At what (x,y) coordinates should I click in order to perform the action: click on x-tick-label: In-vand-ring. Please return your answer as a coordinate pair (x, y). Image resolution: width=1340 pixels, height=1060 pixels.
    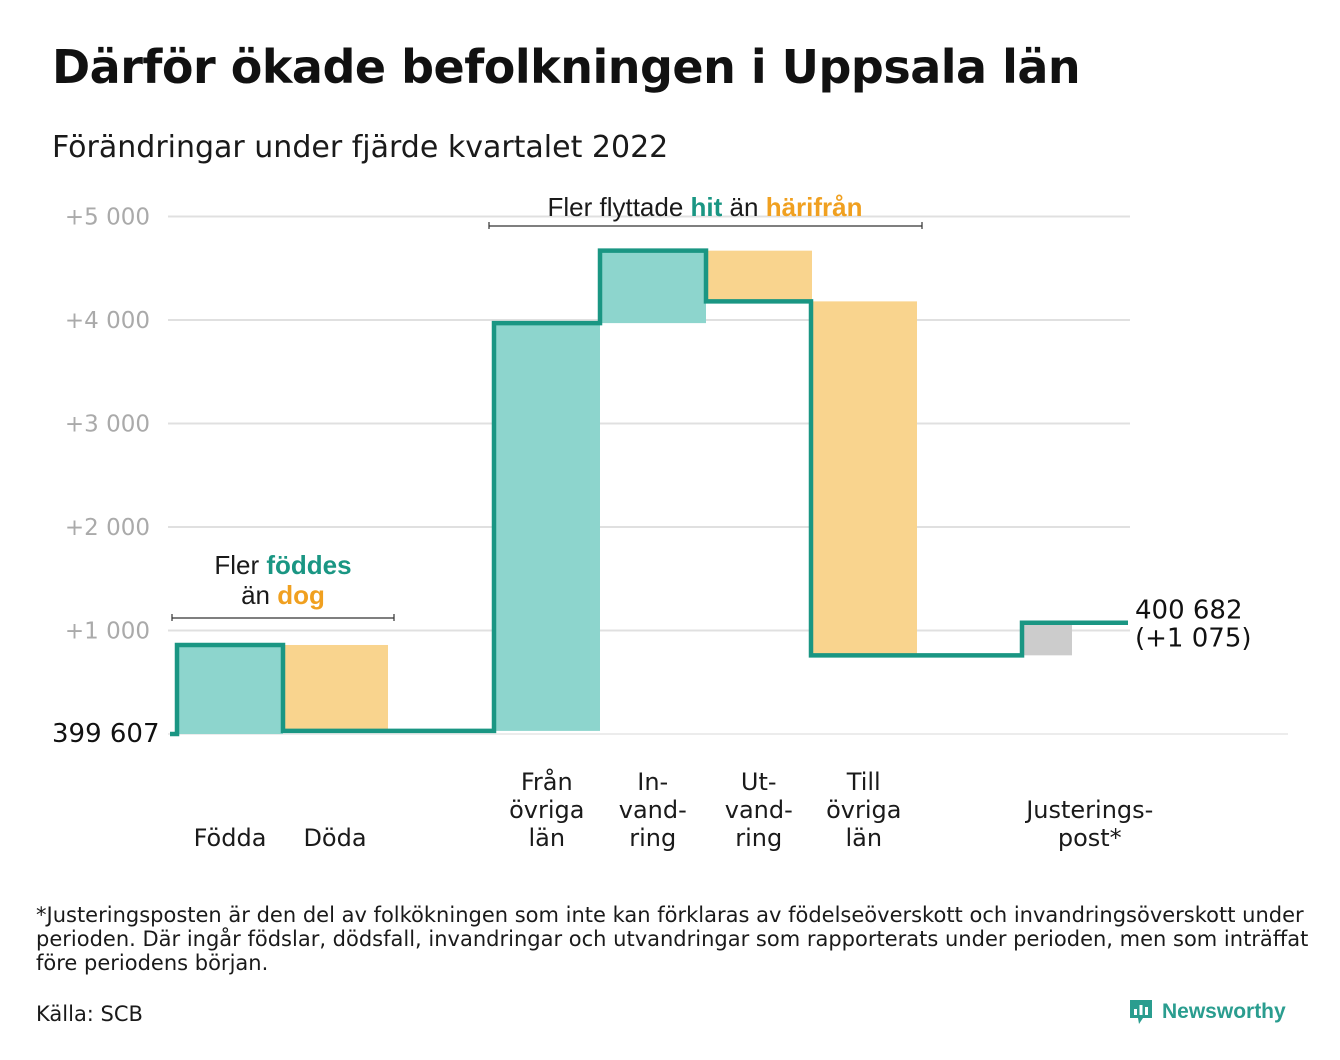
    Looking at the image, I should click on (653, 810).